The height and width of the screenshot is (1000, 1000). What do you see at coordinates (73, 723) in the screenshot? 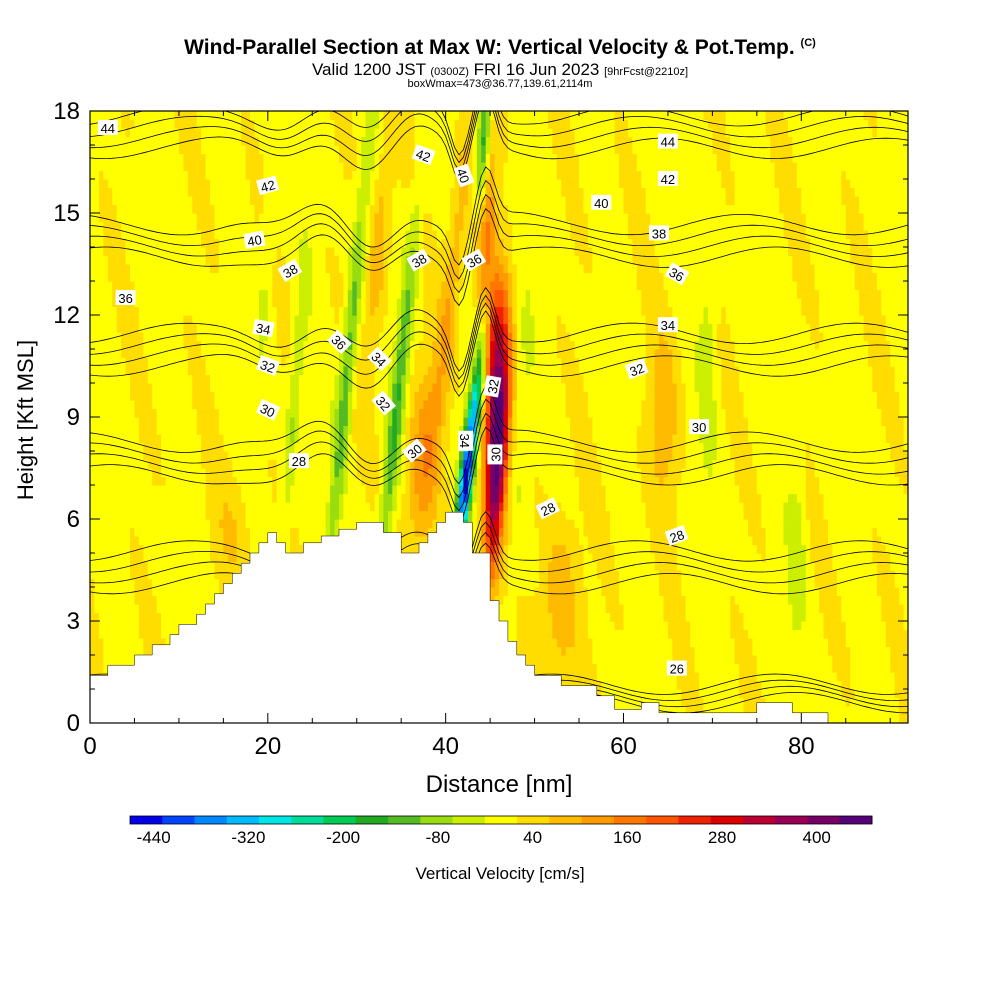
I see `y-tick-label: 0` at bounding box center [73, 723].